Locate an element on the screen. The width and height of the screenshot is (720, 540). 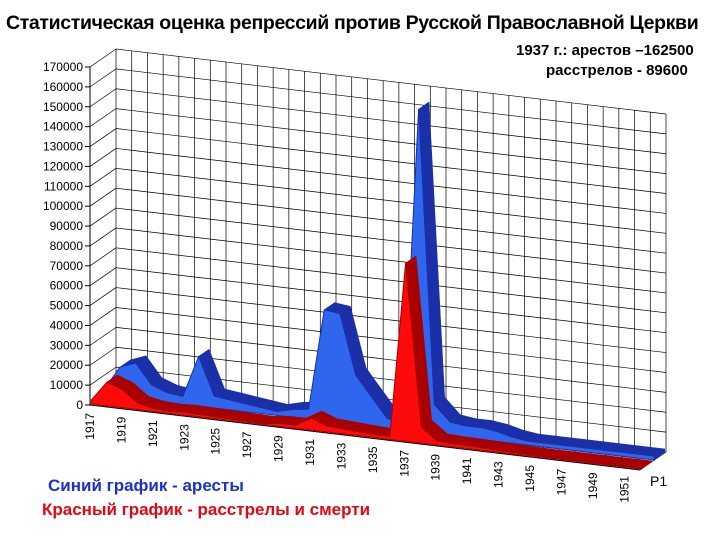
x-tick-label-3: 1923 is located at coordinates (184, 437).